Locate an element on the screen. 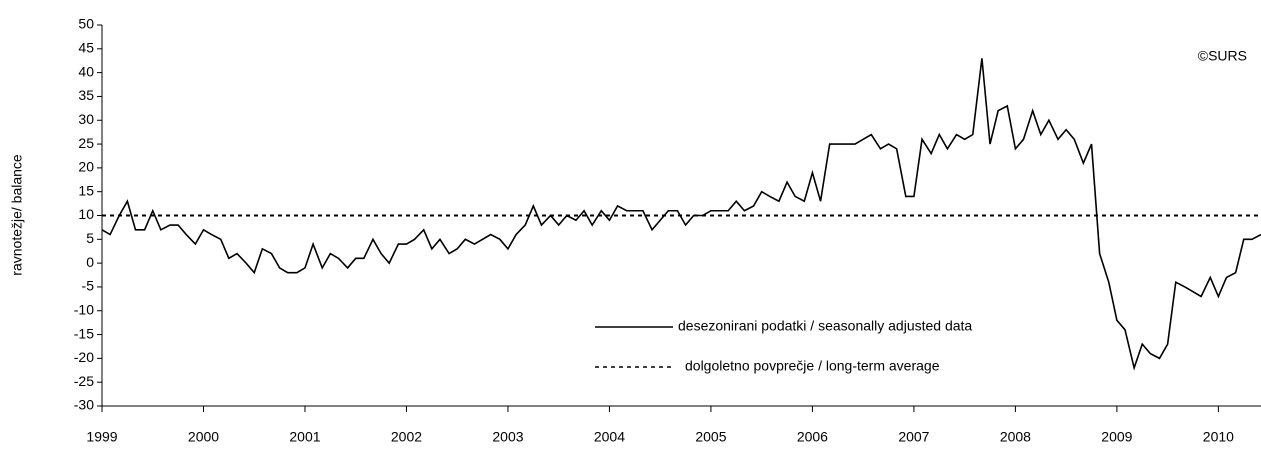 The width and height of the screenshot is (1261, 450). y-tick-label: 50 is located at coordinates (86, 24).